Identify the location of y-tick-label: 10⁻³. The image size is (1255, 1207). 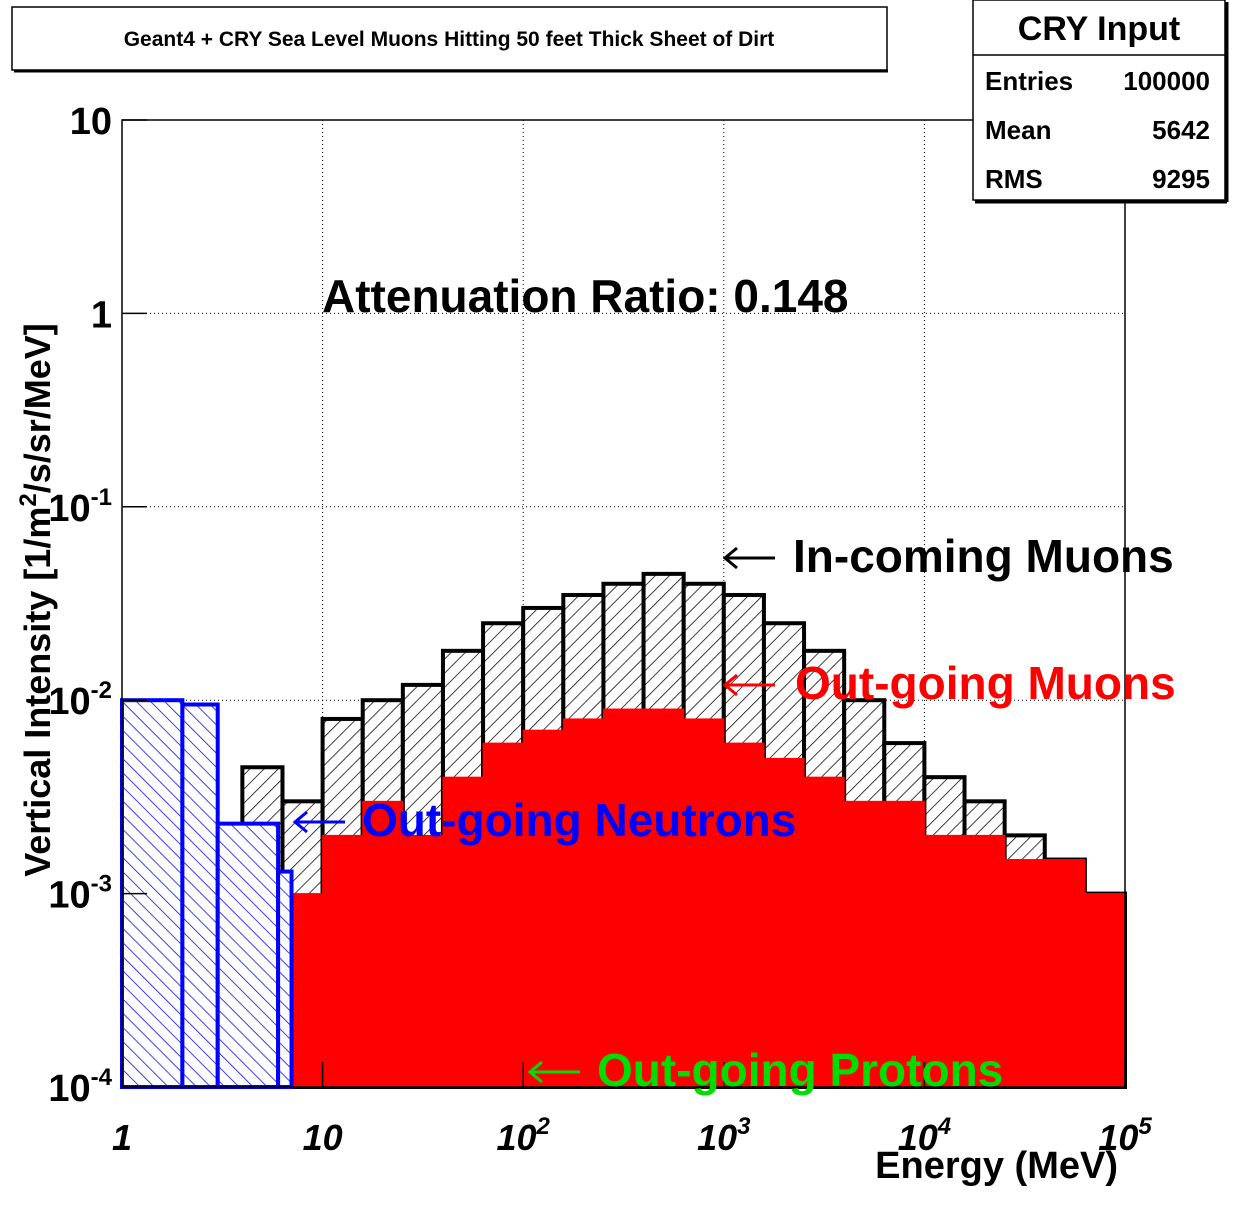
(80, 894).